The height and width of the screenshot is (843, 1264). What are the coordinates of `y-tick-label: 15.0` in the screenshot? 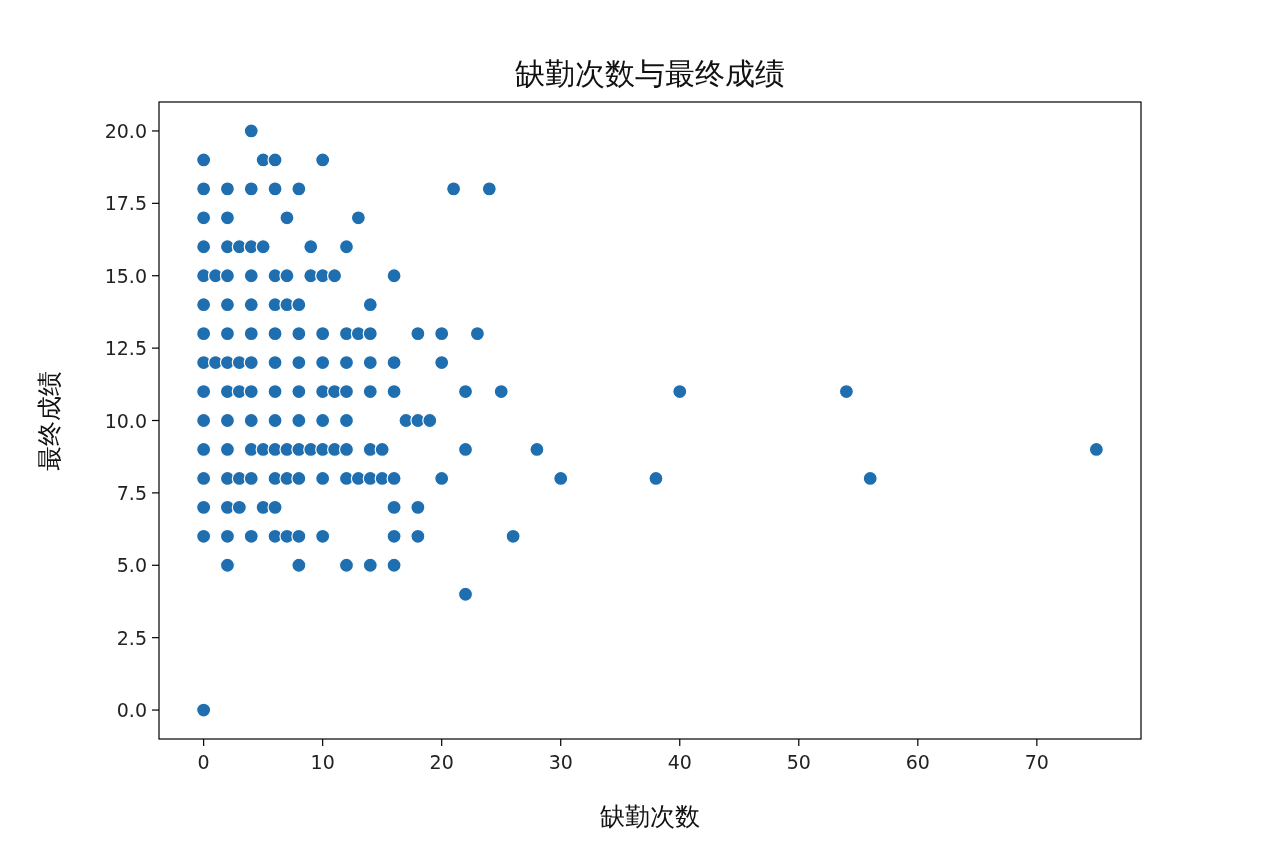 It's located at (125, 275).